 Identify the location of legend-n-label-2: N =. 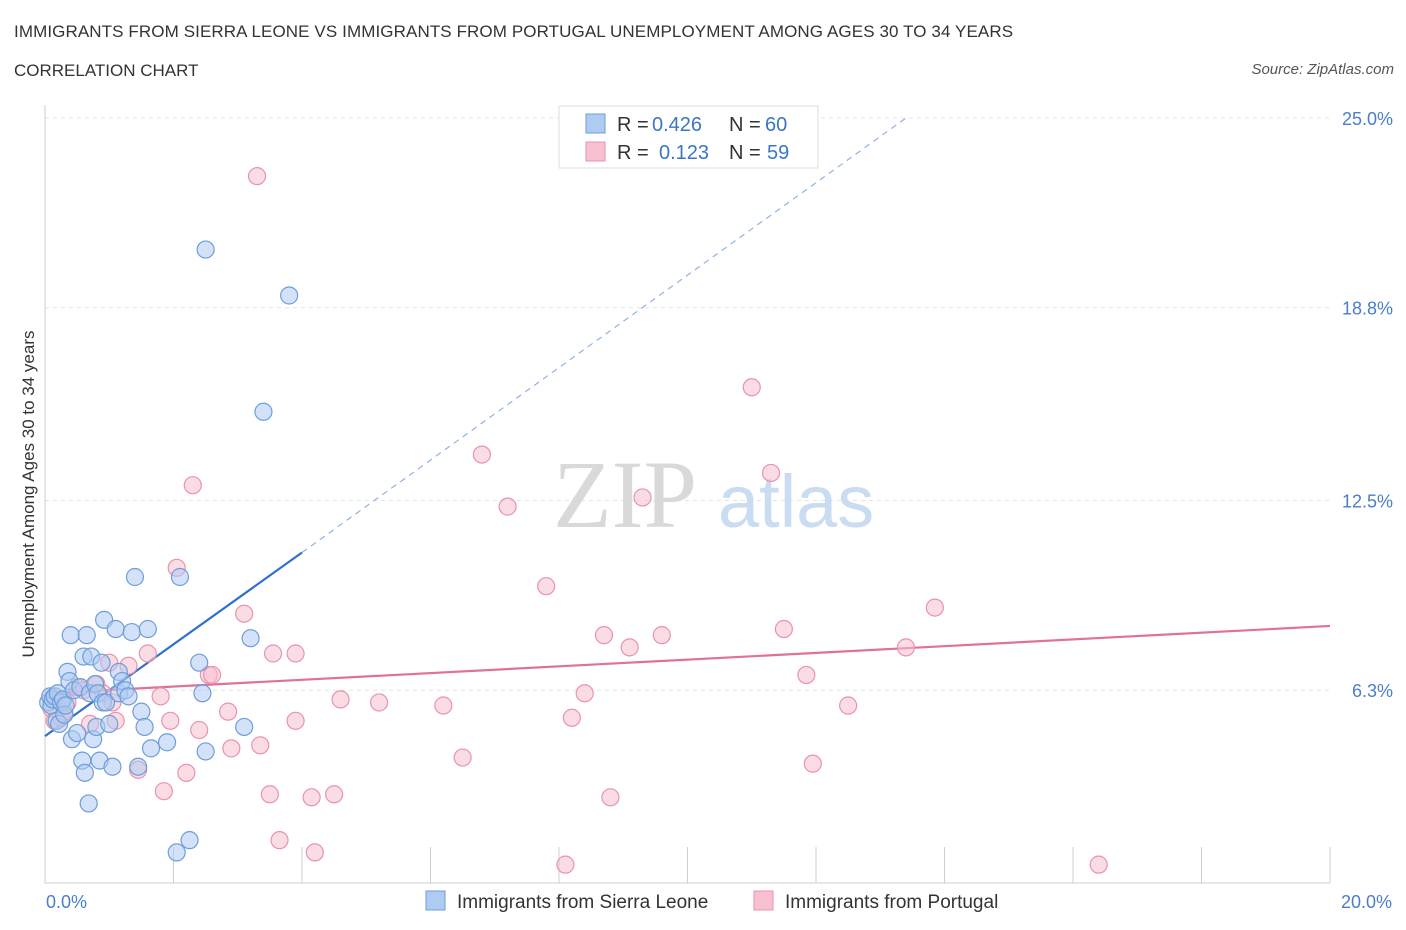
(745, 153).